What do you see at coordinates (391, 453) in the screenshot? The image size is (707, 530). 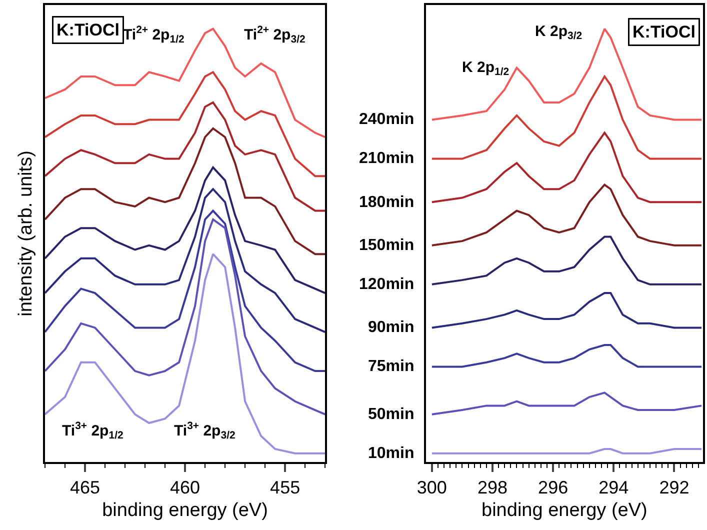 I see `series-label: 10min` at bounding box center [391, 453].